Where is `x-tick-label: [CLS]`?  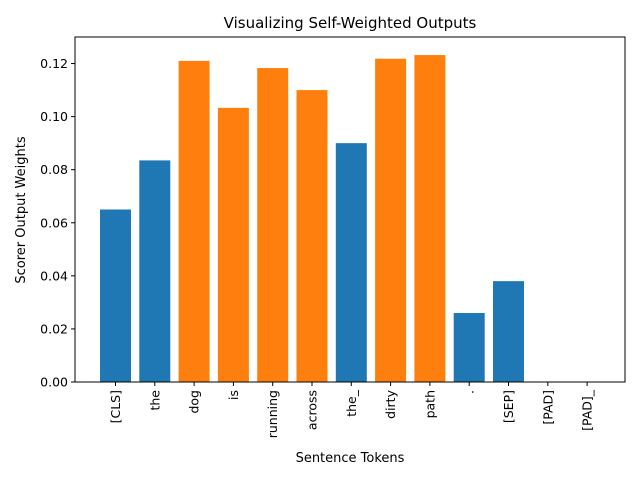 x-tick-label: [CLS] is located at coordinates (115, 406).